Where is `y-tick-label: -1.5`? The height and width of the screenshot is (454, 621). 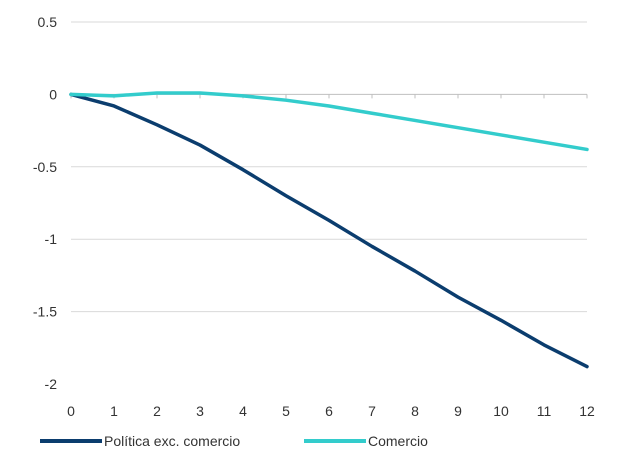 y-tick-label: -1.5 is located at coordinates (45, 312).